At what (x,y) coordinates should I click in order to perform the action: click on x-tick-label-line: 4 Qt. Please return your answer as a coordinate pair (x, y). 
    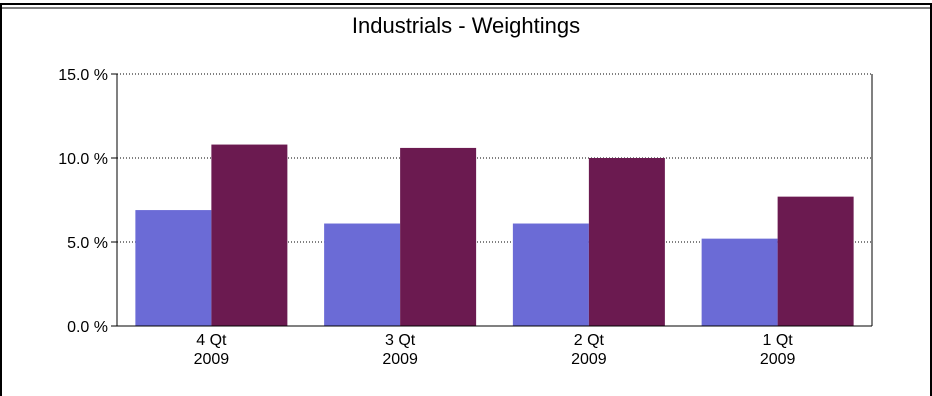
    Looking at the image, I should click on (211, 340).